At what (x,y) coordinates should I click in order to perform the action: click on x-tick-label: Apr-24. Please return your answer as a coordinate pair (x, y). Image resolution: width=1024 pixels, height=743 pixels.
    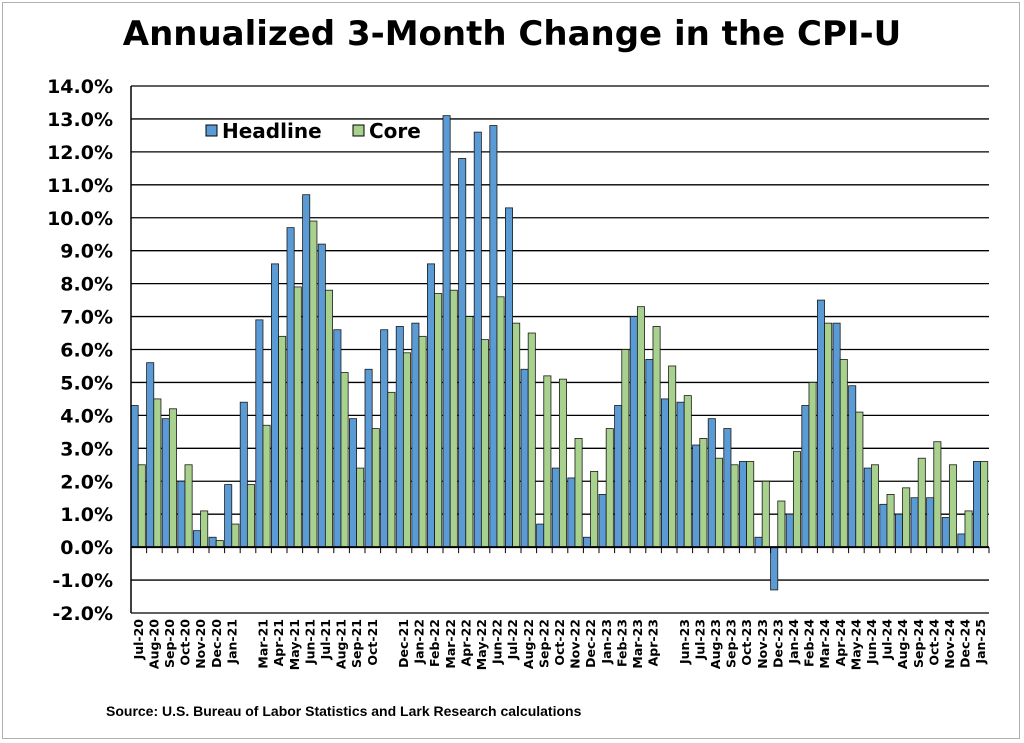
    Looking at the image, I should click on (840, 643).